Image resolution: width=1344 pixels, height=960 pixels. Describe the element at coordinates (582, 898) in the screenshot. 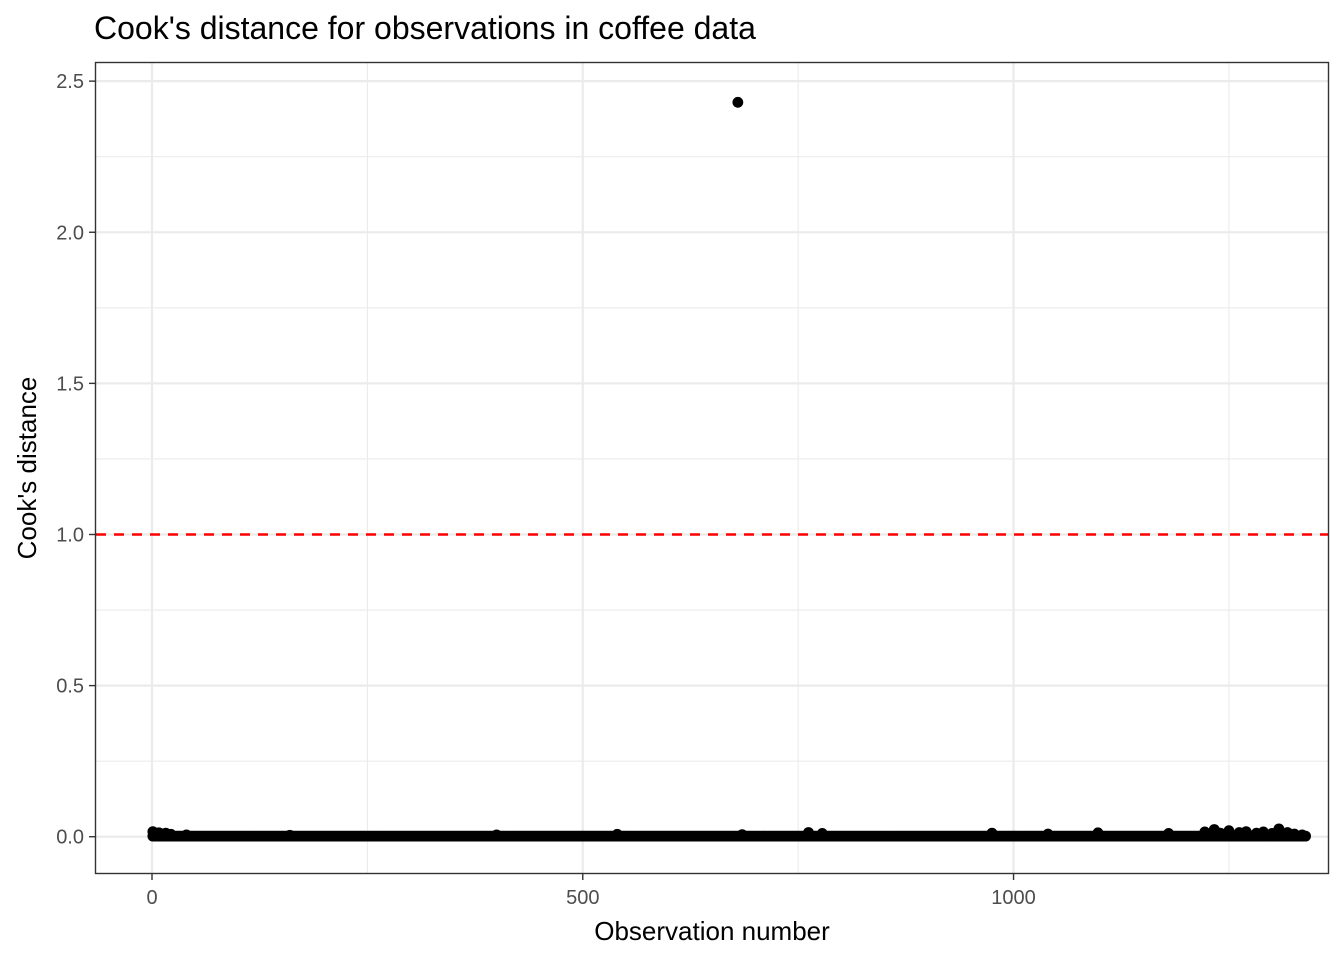

I see `x-tick-label: 500` at that location.